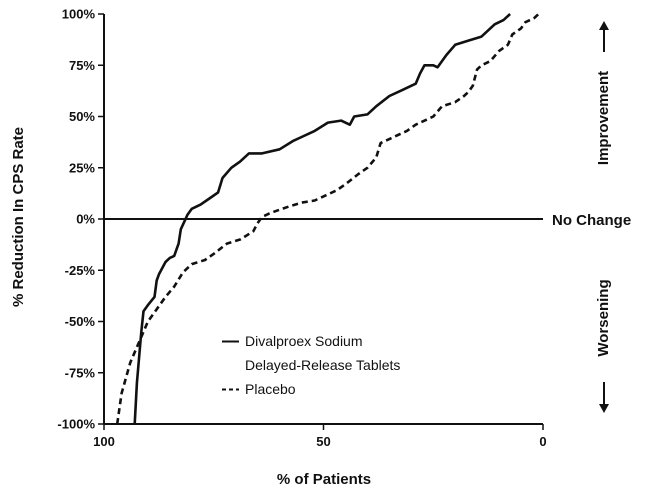 The image size is (667, 502). I want to click on y-tick-label: 25%, so click(82, 167).